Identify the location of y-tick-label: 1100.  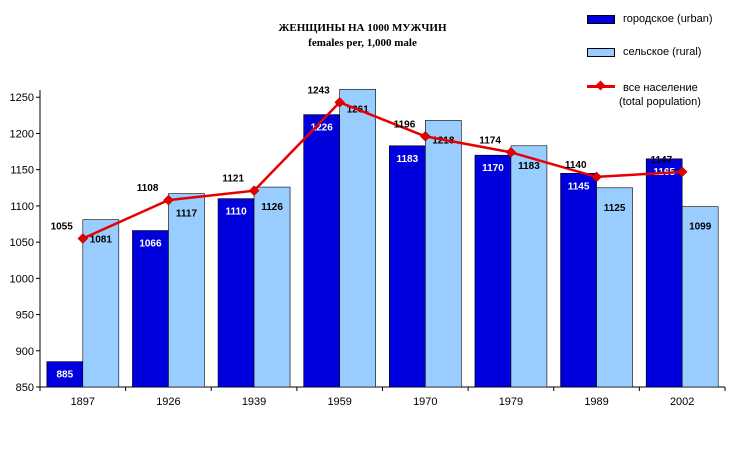
(22, 207).